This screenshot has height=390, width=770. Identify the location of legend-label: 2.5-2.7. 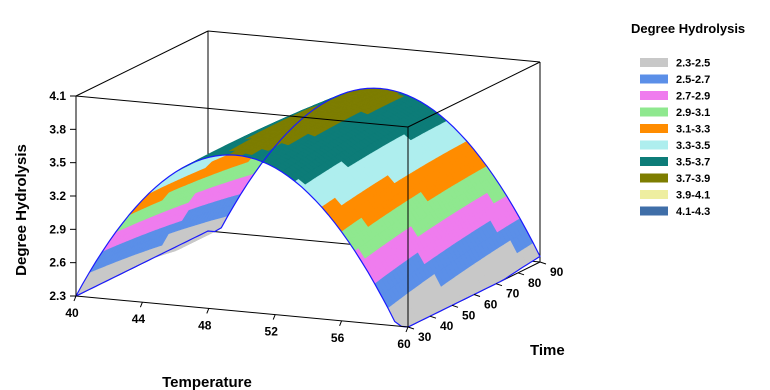
(693, 80).